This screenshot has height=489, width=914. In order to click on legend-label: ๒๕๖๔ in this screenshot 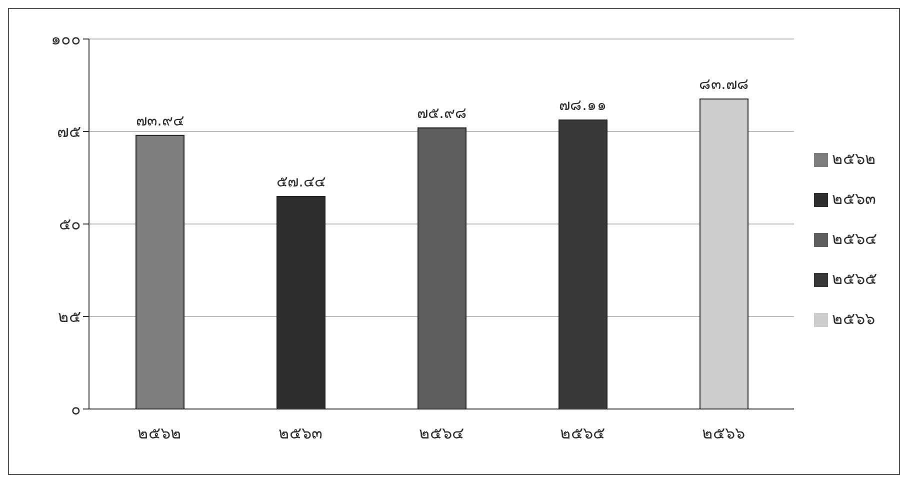, I will do `click(854, 238)`.